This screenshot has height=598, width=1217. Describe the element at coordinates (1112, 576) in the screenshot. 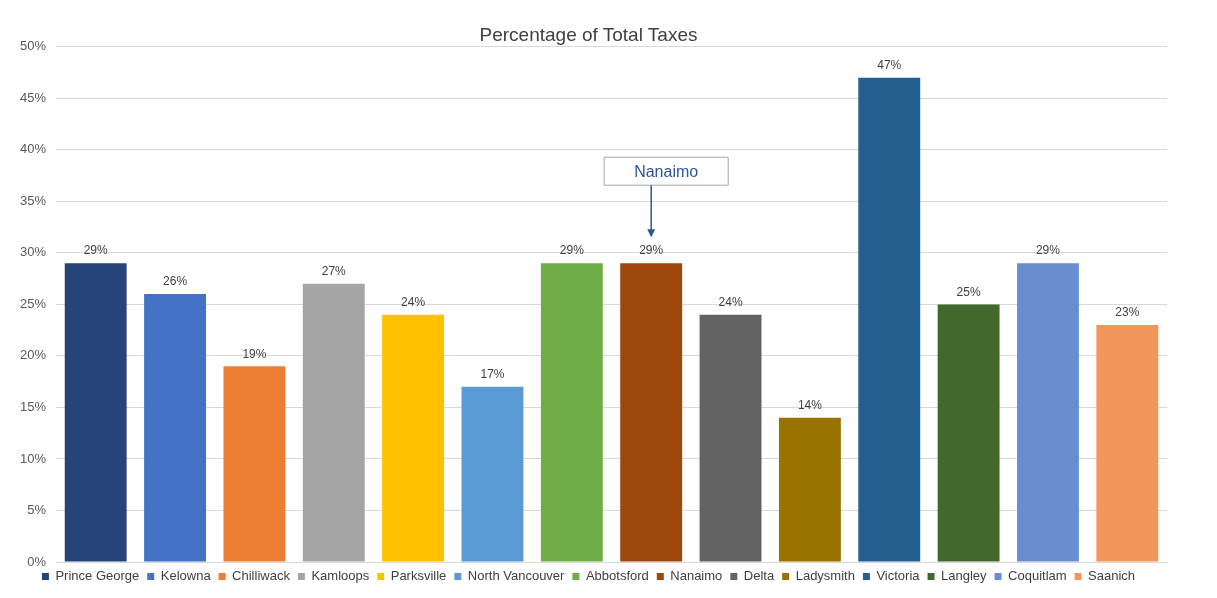

I see `legend-label: Saanich` at that location.